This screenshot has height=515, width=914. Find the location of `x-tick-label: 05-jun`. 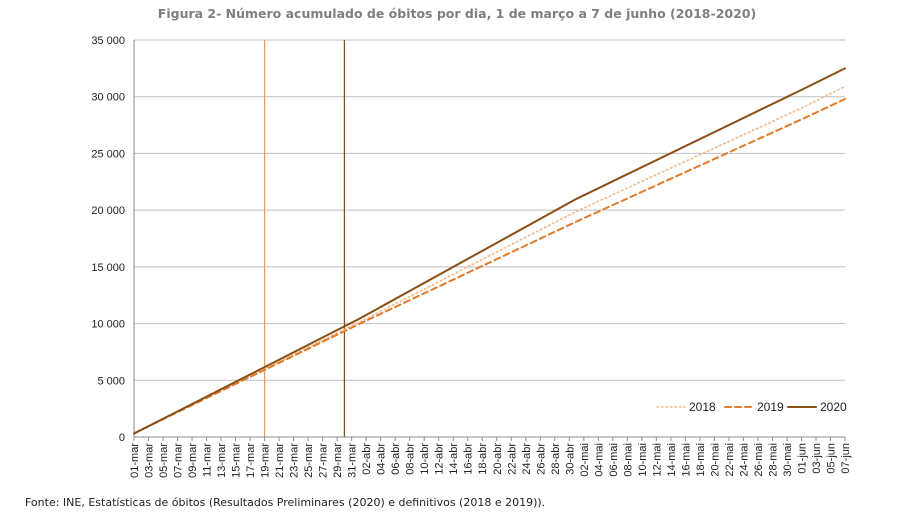

x-tick-label: 05-jun is located at coordinates (831, 458).